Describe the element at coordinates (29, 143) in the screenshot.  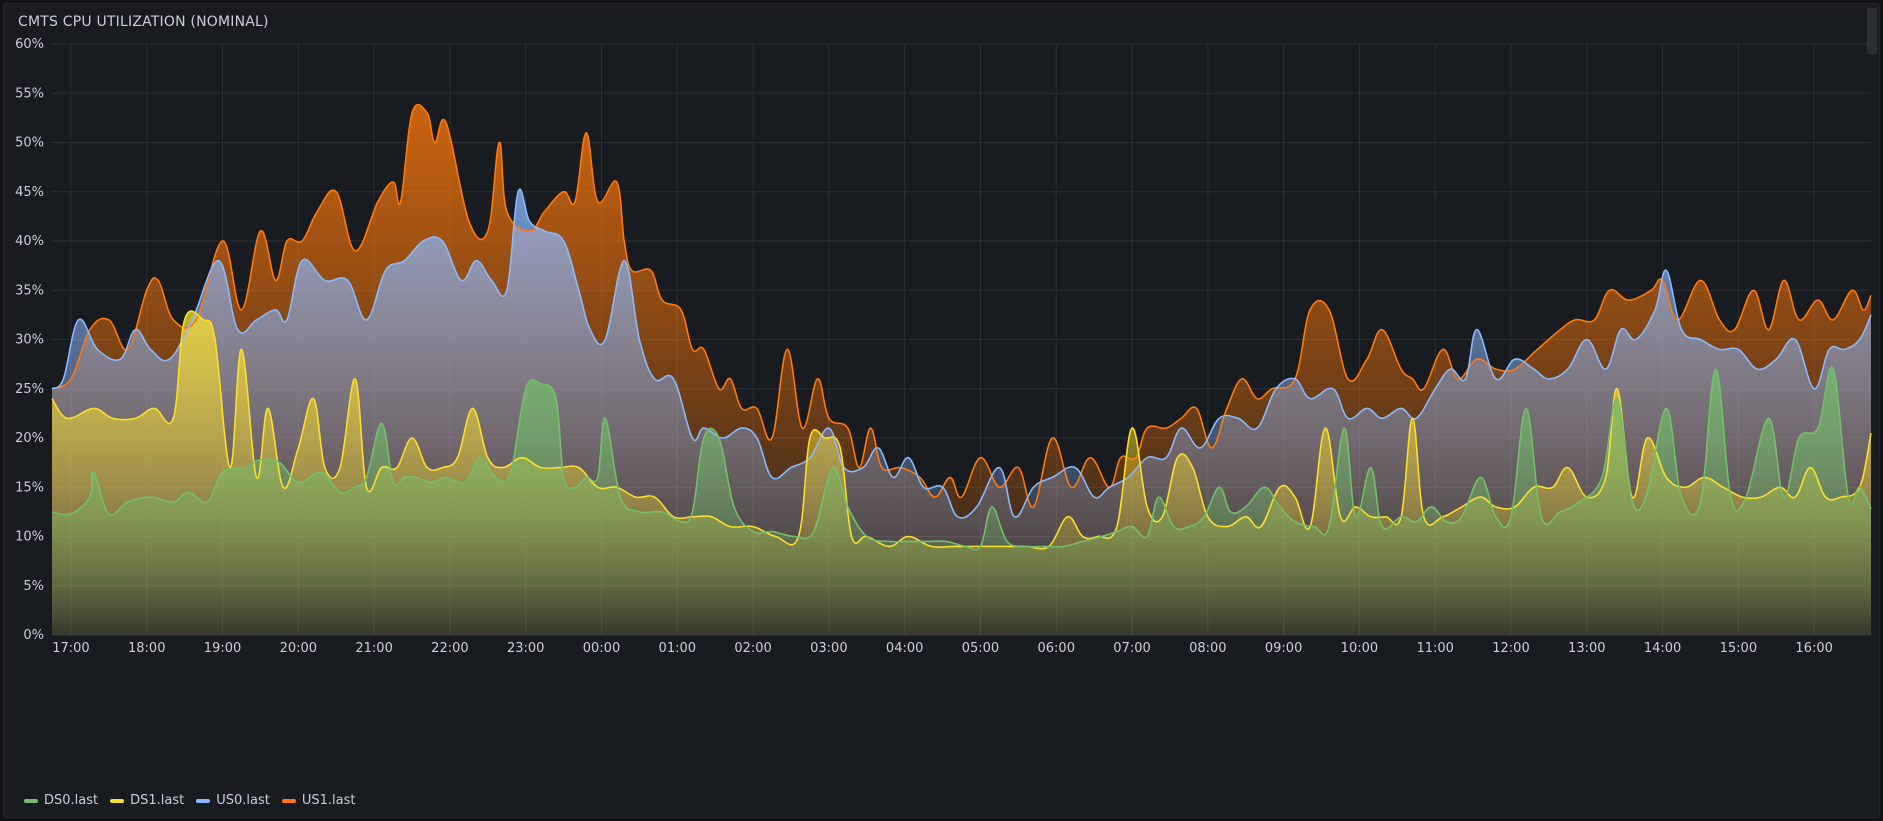
I see `y-tick-label: 50%` at that location.